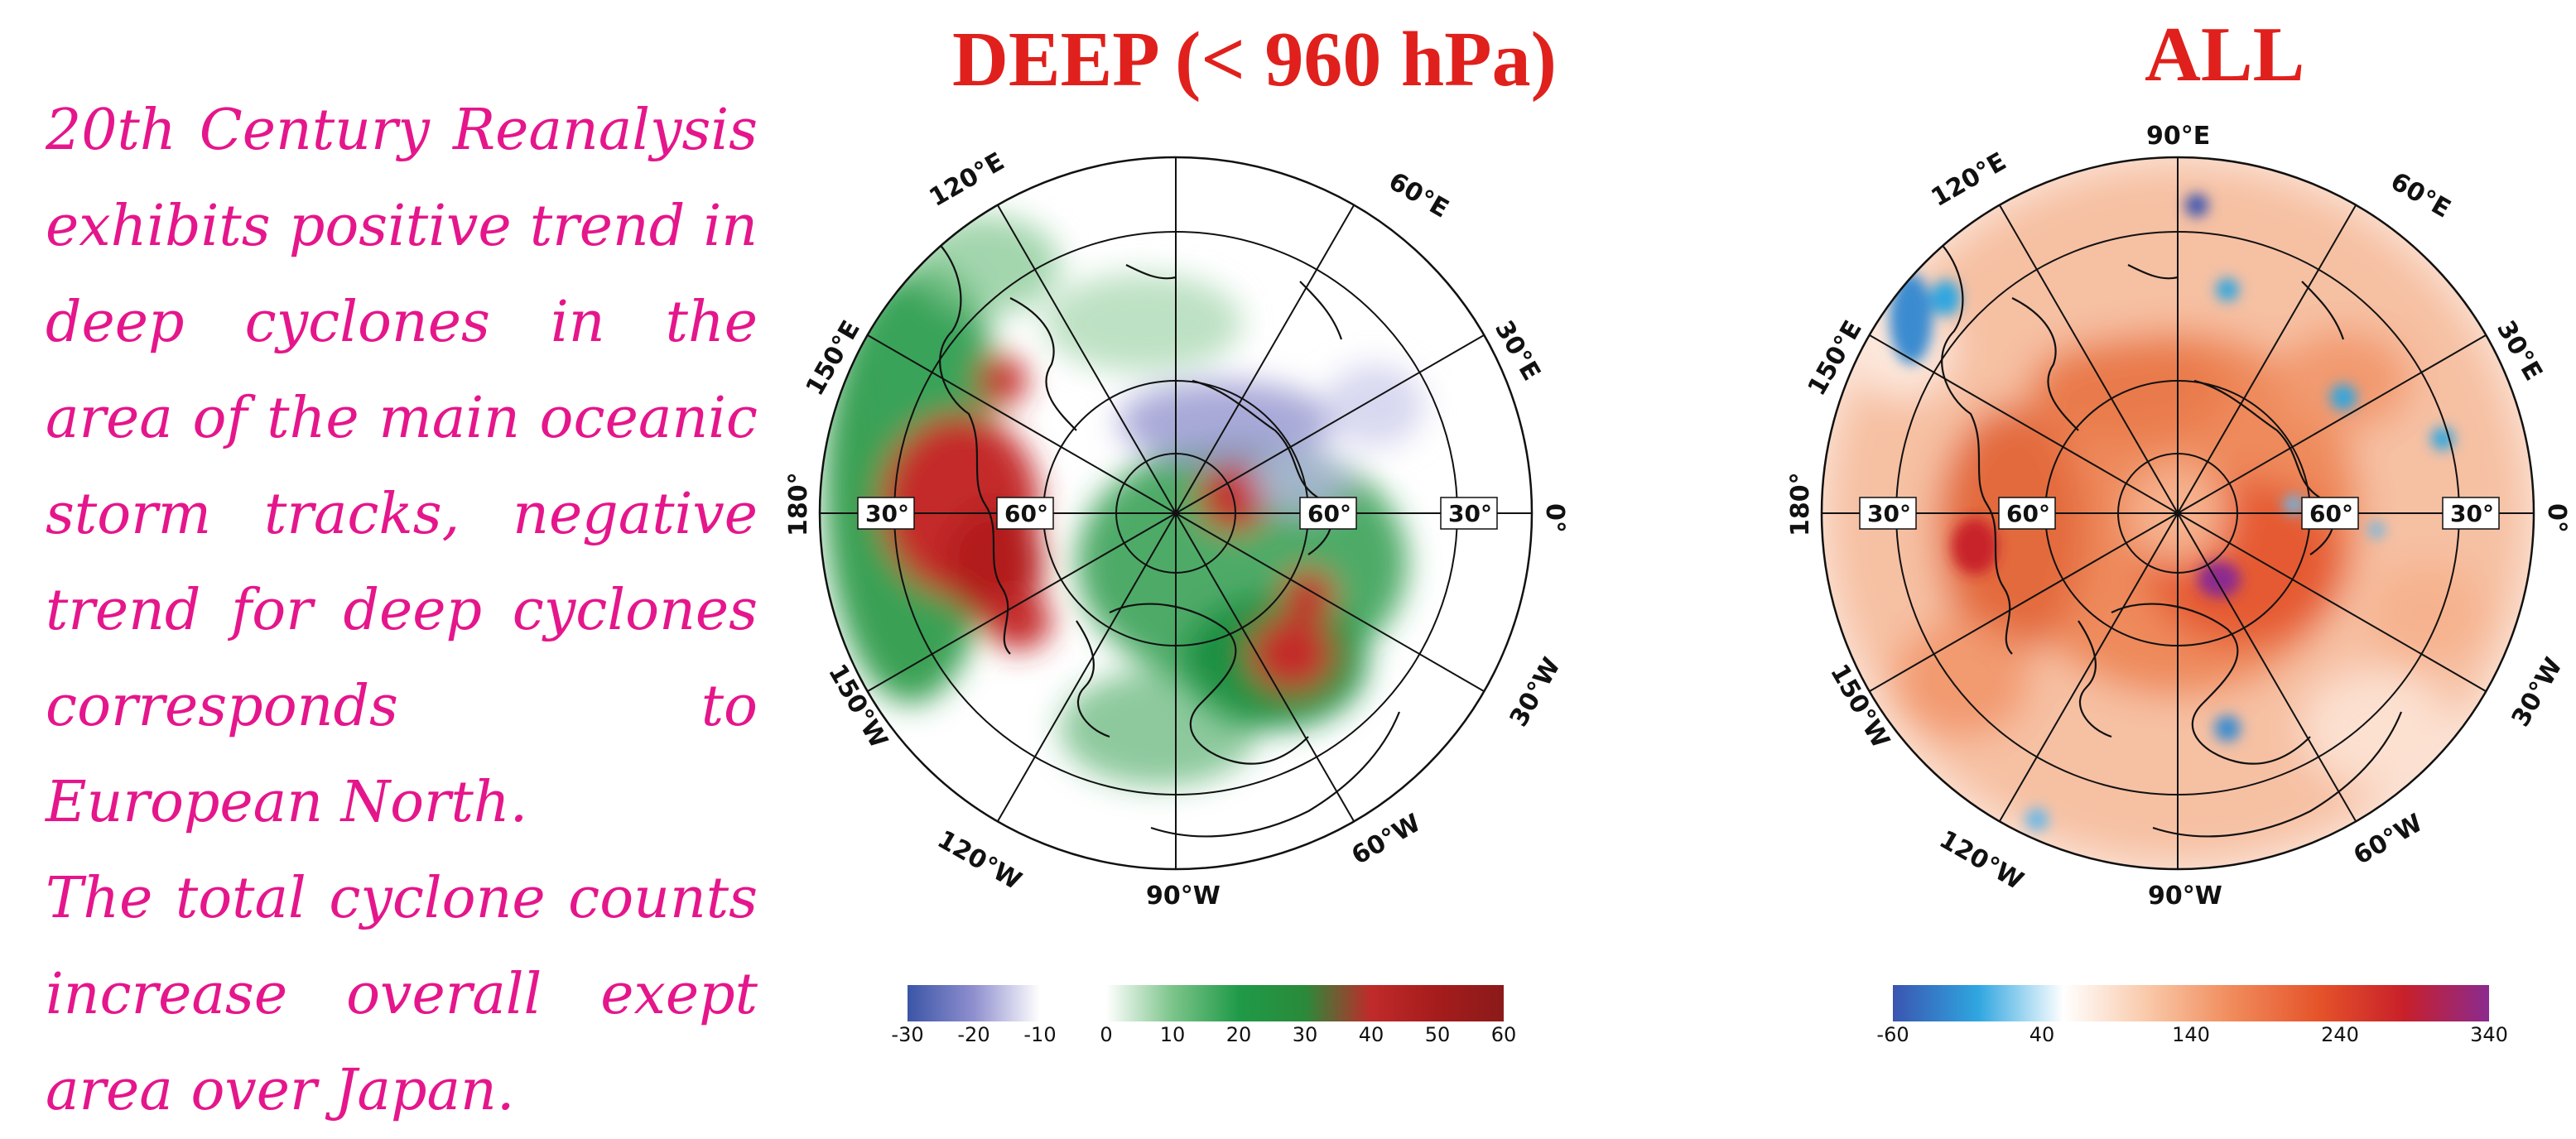 The image size is (2576, 1139). I want to click on all-trend-spots, so click(2172, 512).